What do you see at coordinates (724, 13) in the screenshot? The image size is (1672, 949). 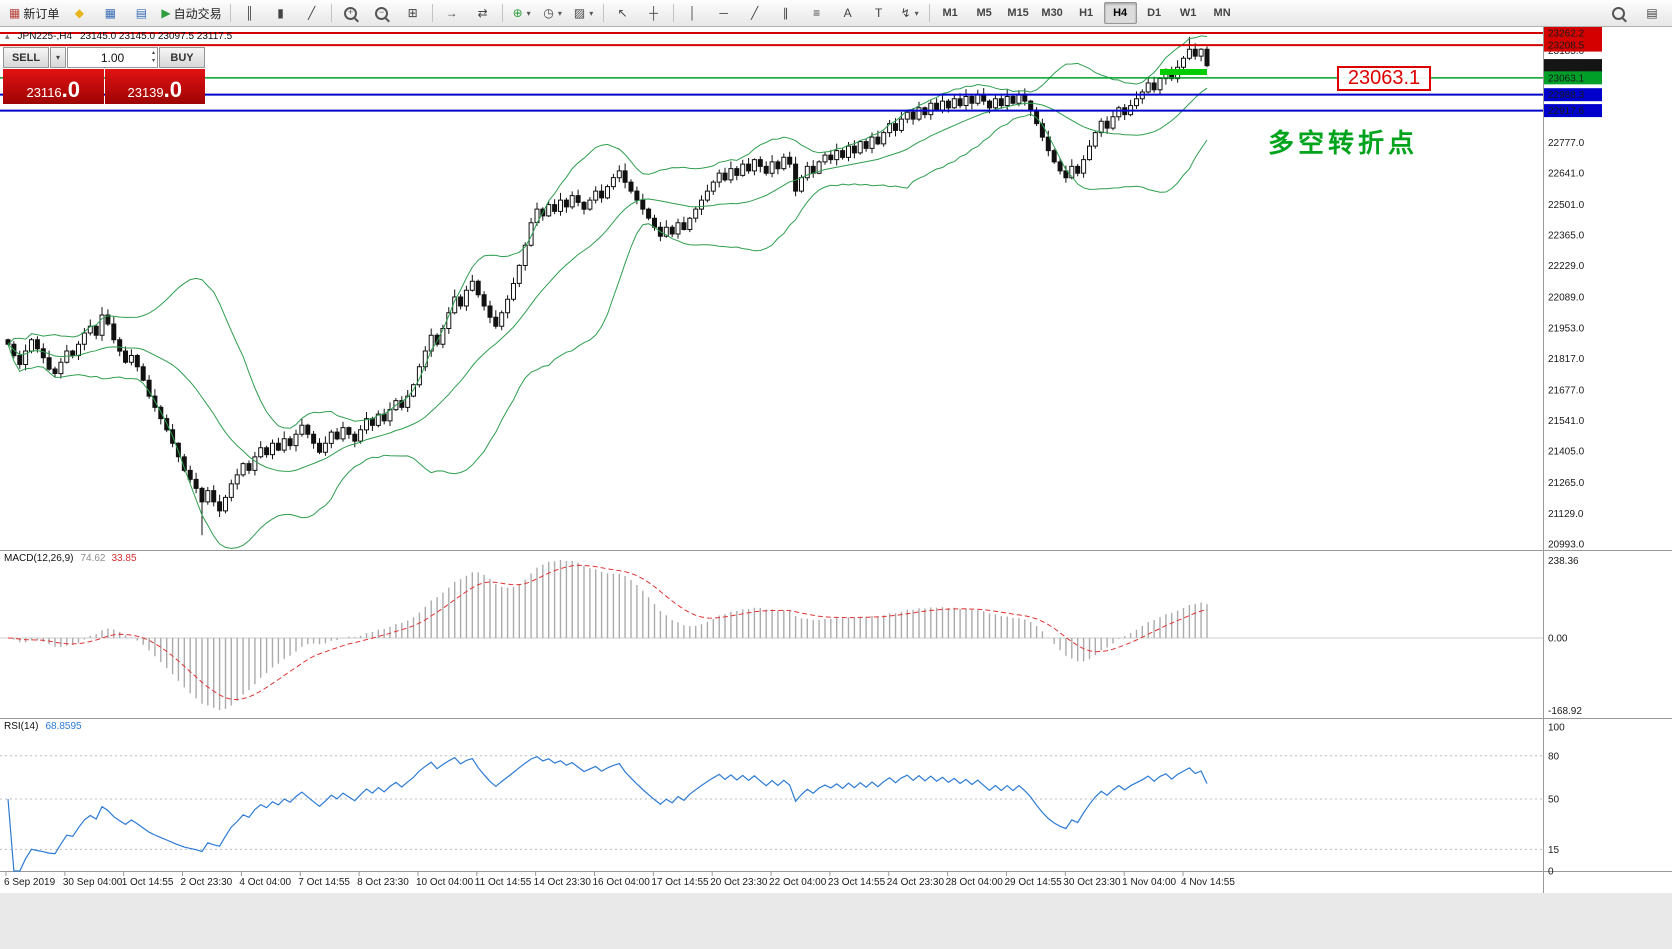 I see `horizontal-line-button: ─` at bounding box center [724, 13].